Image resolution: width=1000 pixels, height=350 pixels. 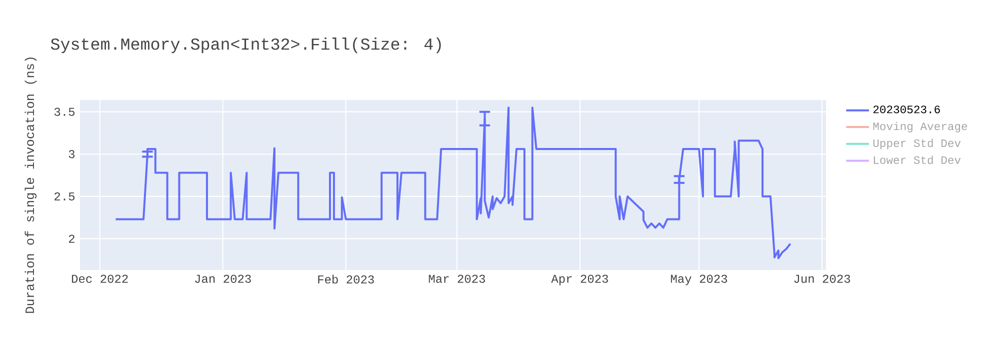 What do you see at coordinates (346, 279) in the screenshot?
I see `x-tick-label: Feb 2023` at bounding box center [346, 279].